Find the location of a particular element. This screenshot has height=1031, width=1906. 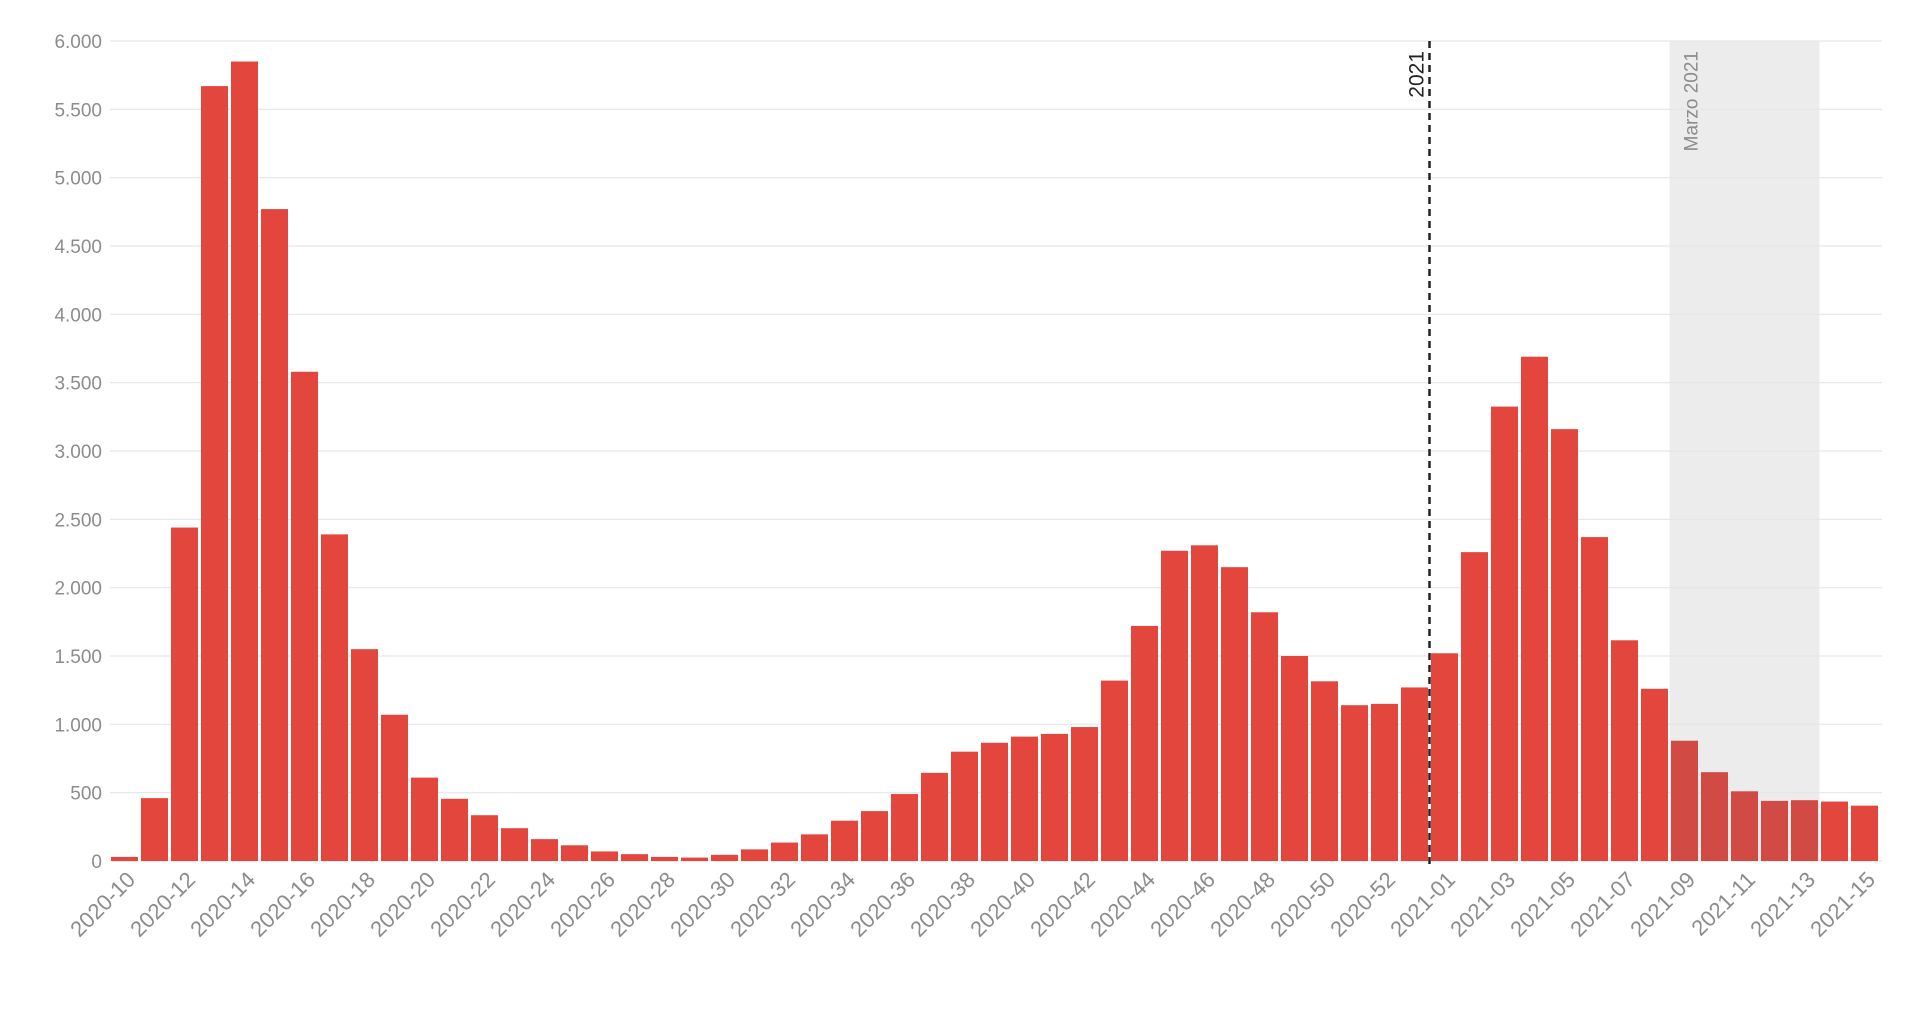

x-tick-label: 2020-52 is located at coordinates (1362, 904).